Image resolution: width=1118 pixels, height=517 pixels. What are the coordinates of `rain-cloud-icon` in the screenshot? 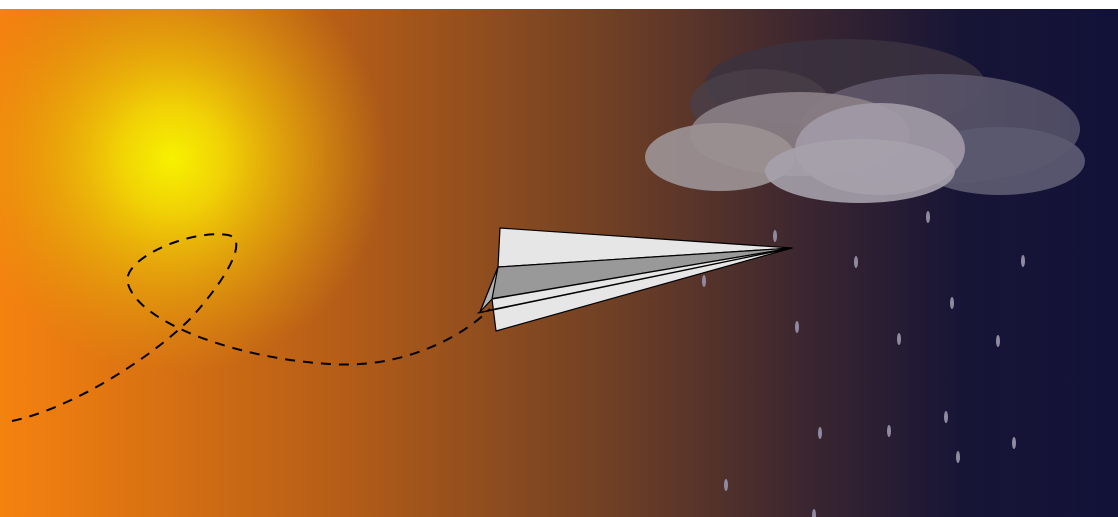 It's located at (865, 121).